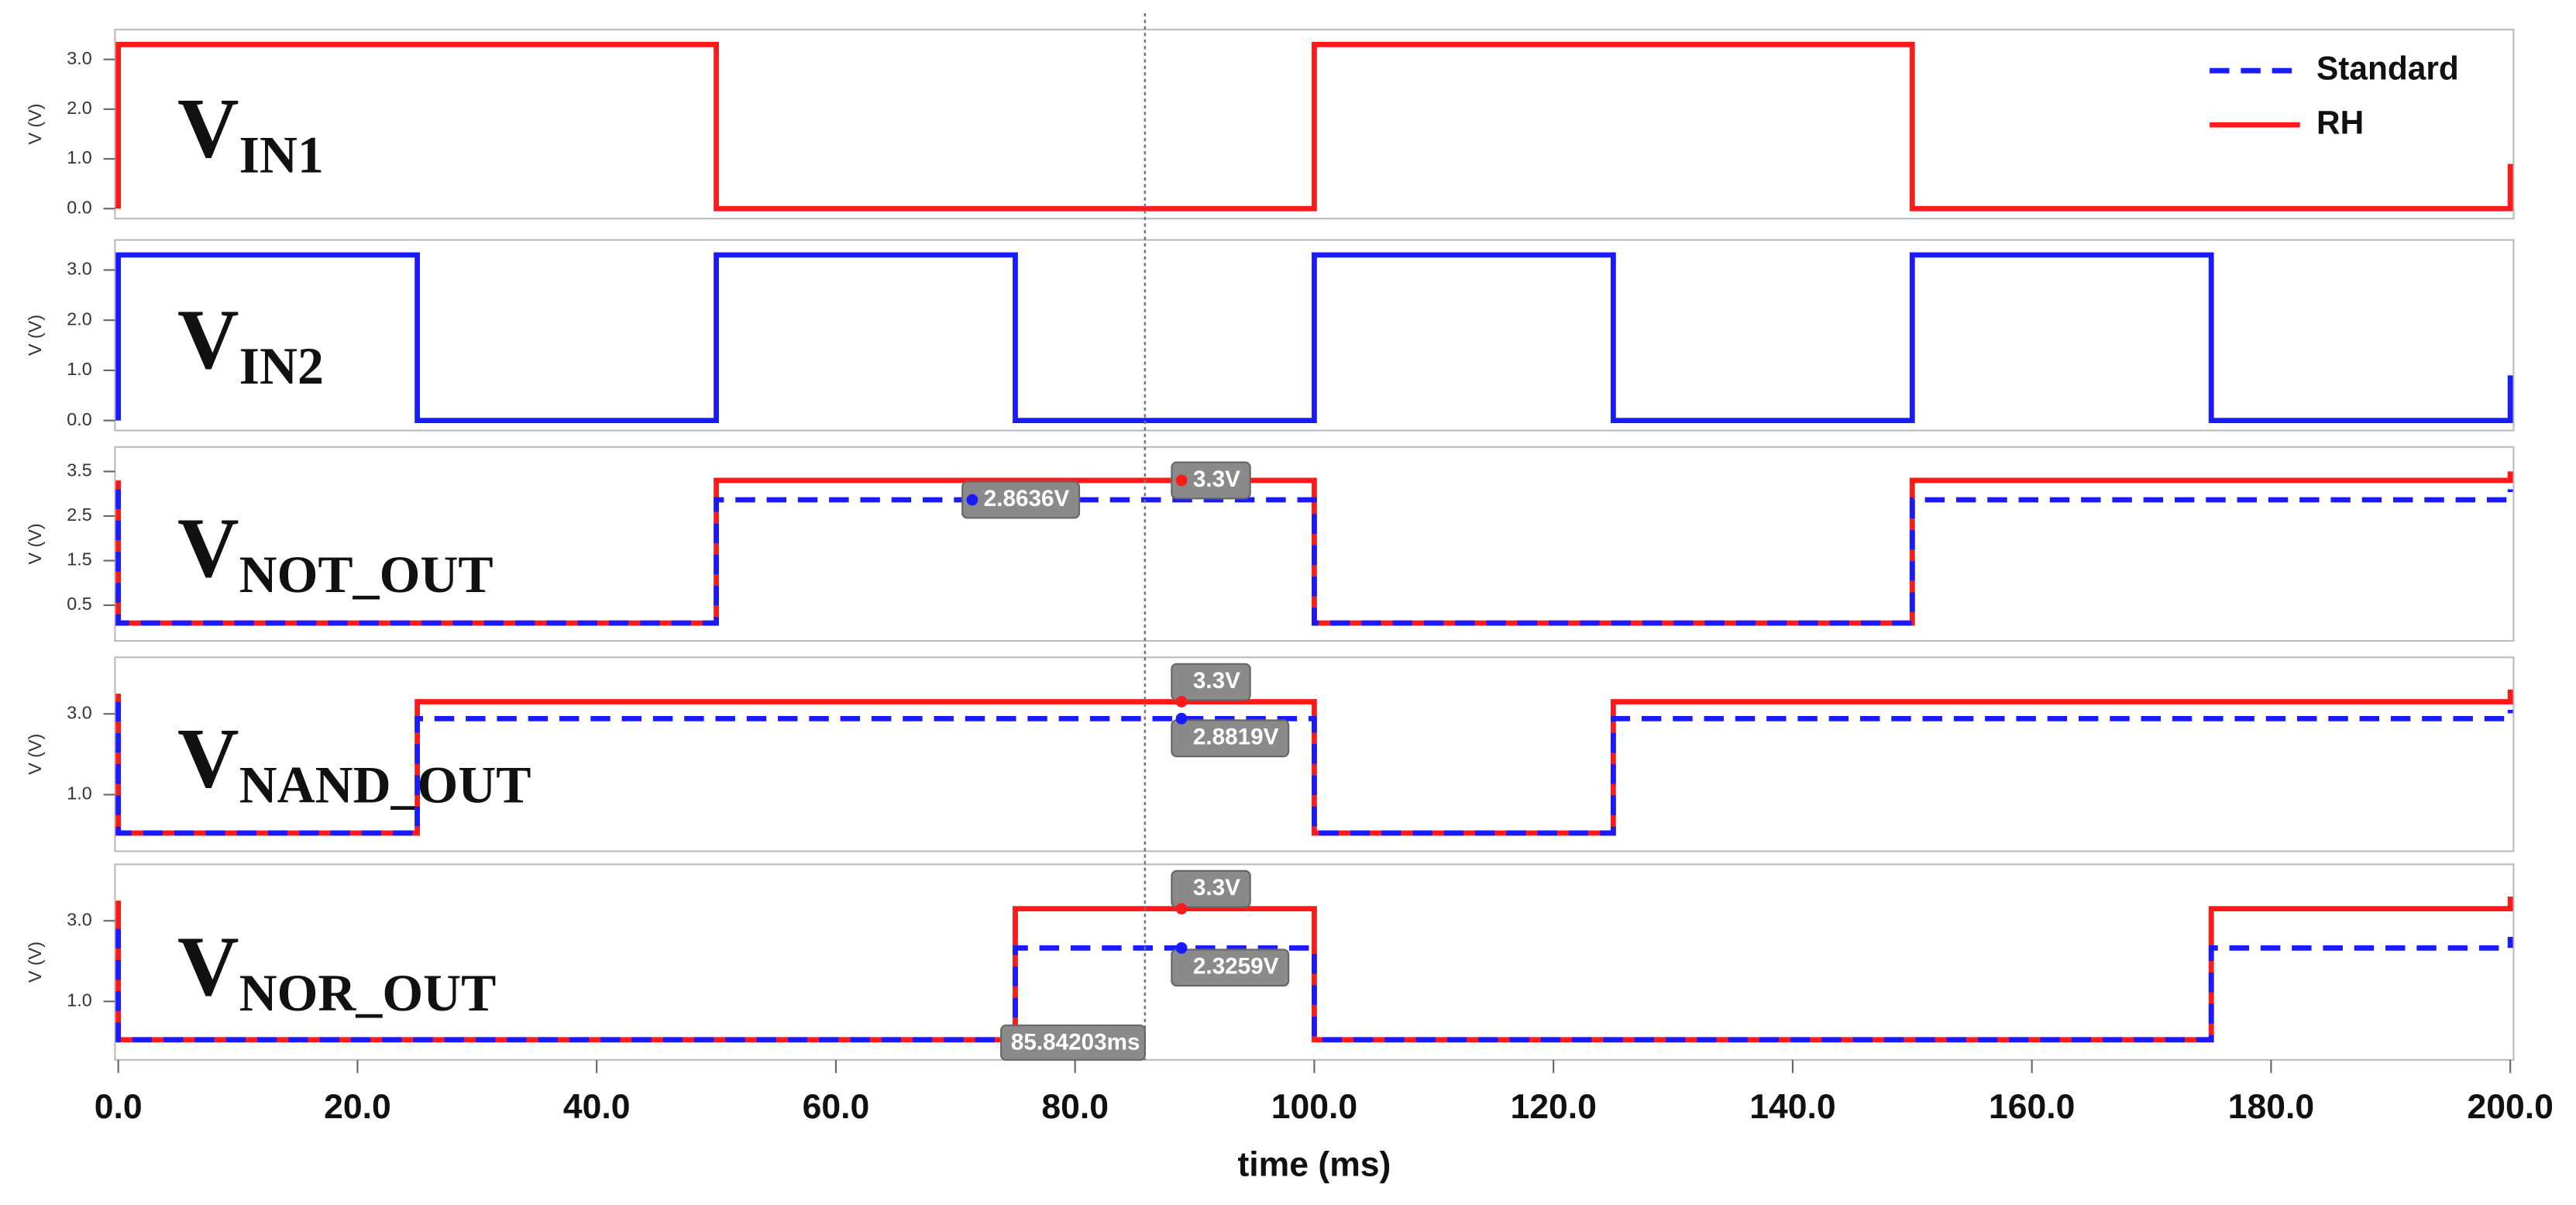 This screenshot has width=2576, height=1205. What do you see at coordinates (1236, 737) in the screenshot?
I see `annotation-label: 2.8819V` at bounding box center [1236, 737].